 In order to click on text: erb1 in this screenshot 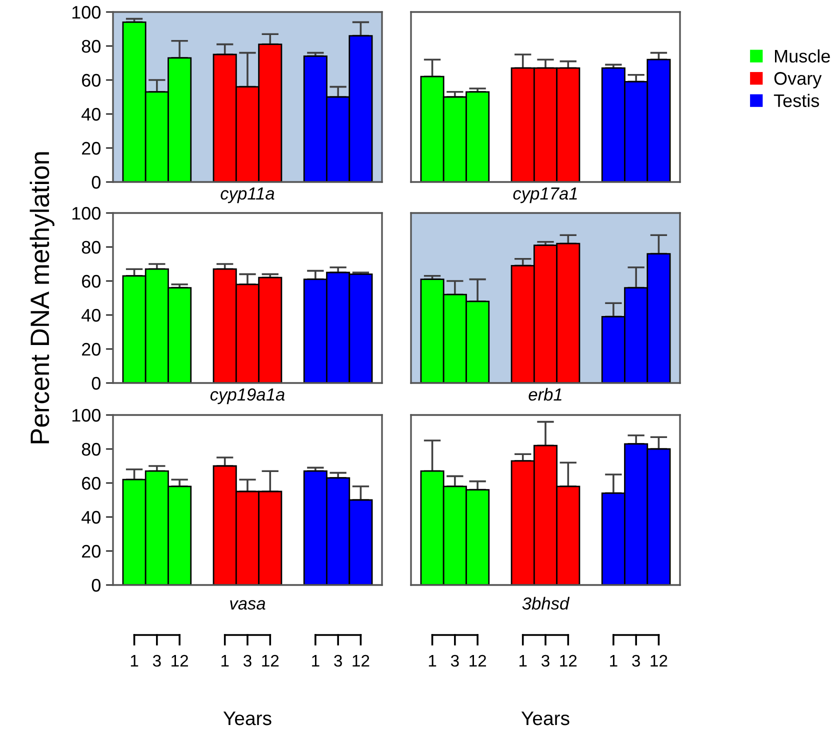, I will do `click(545, 394)`.